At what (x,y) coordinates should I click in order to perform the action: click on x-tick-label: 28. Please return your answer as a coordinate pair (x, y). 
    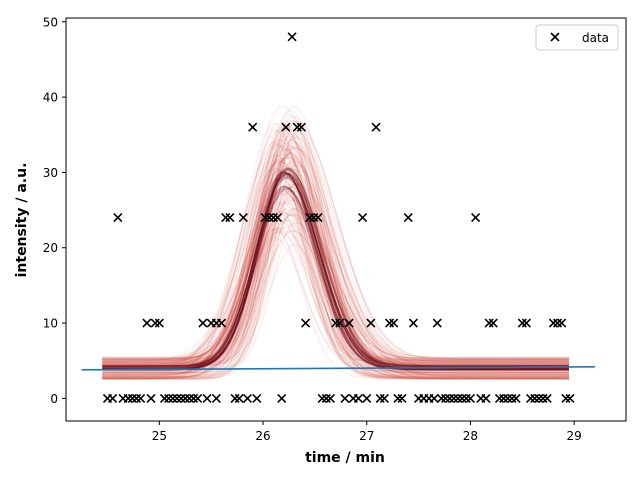
    Looking at the image, I should click on (470, 436).